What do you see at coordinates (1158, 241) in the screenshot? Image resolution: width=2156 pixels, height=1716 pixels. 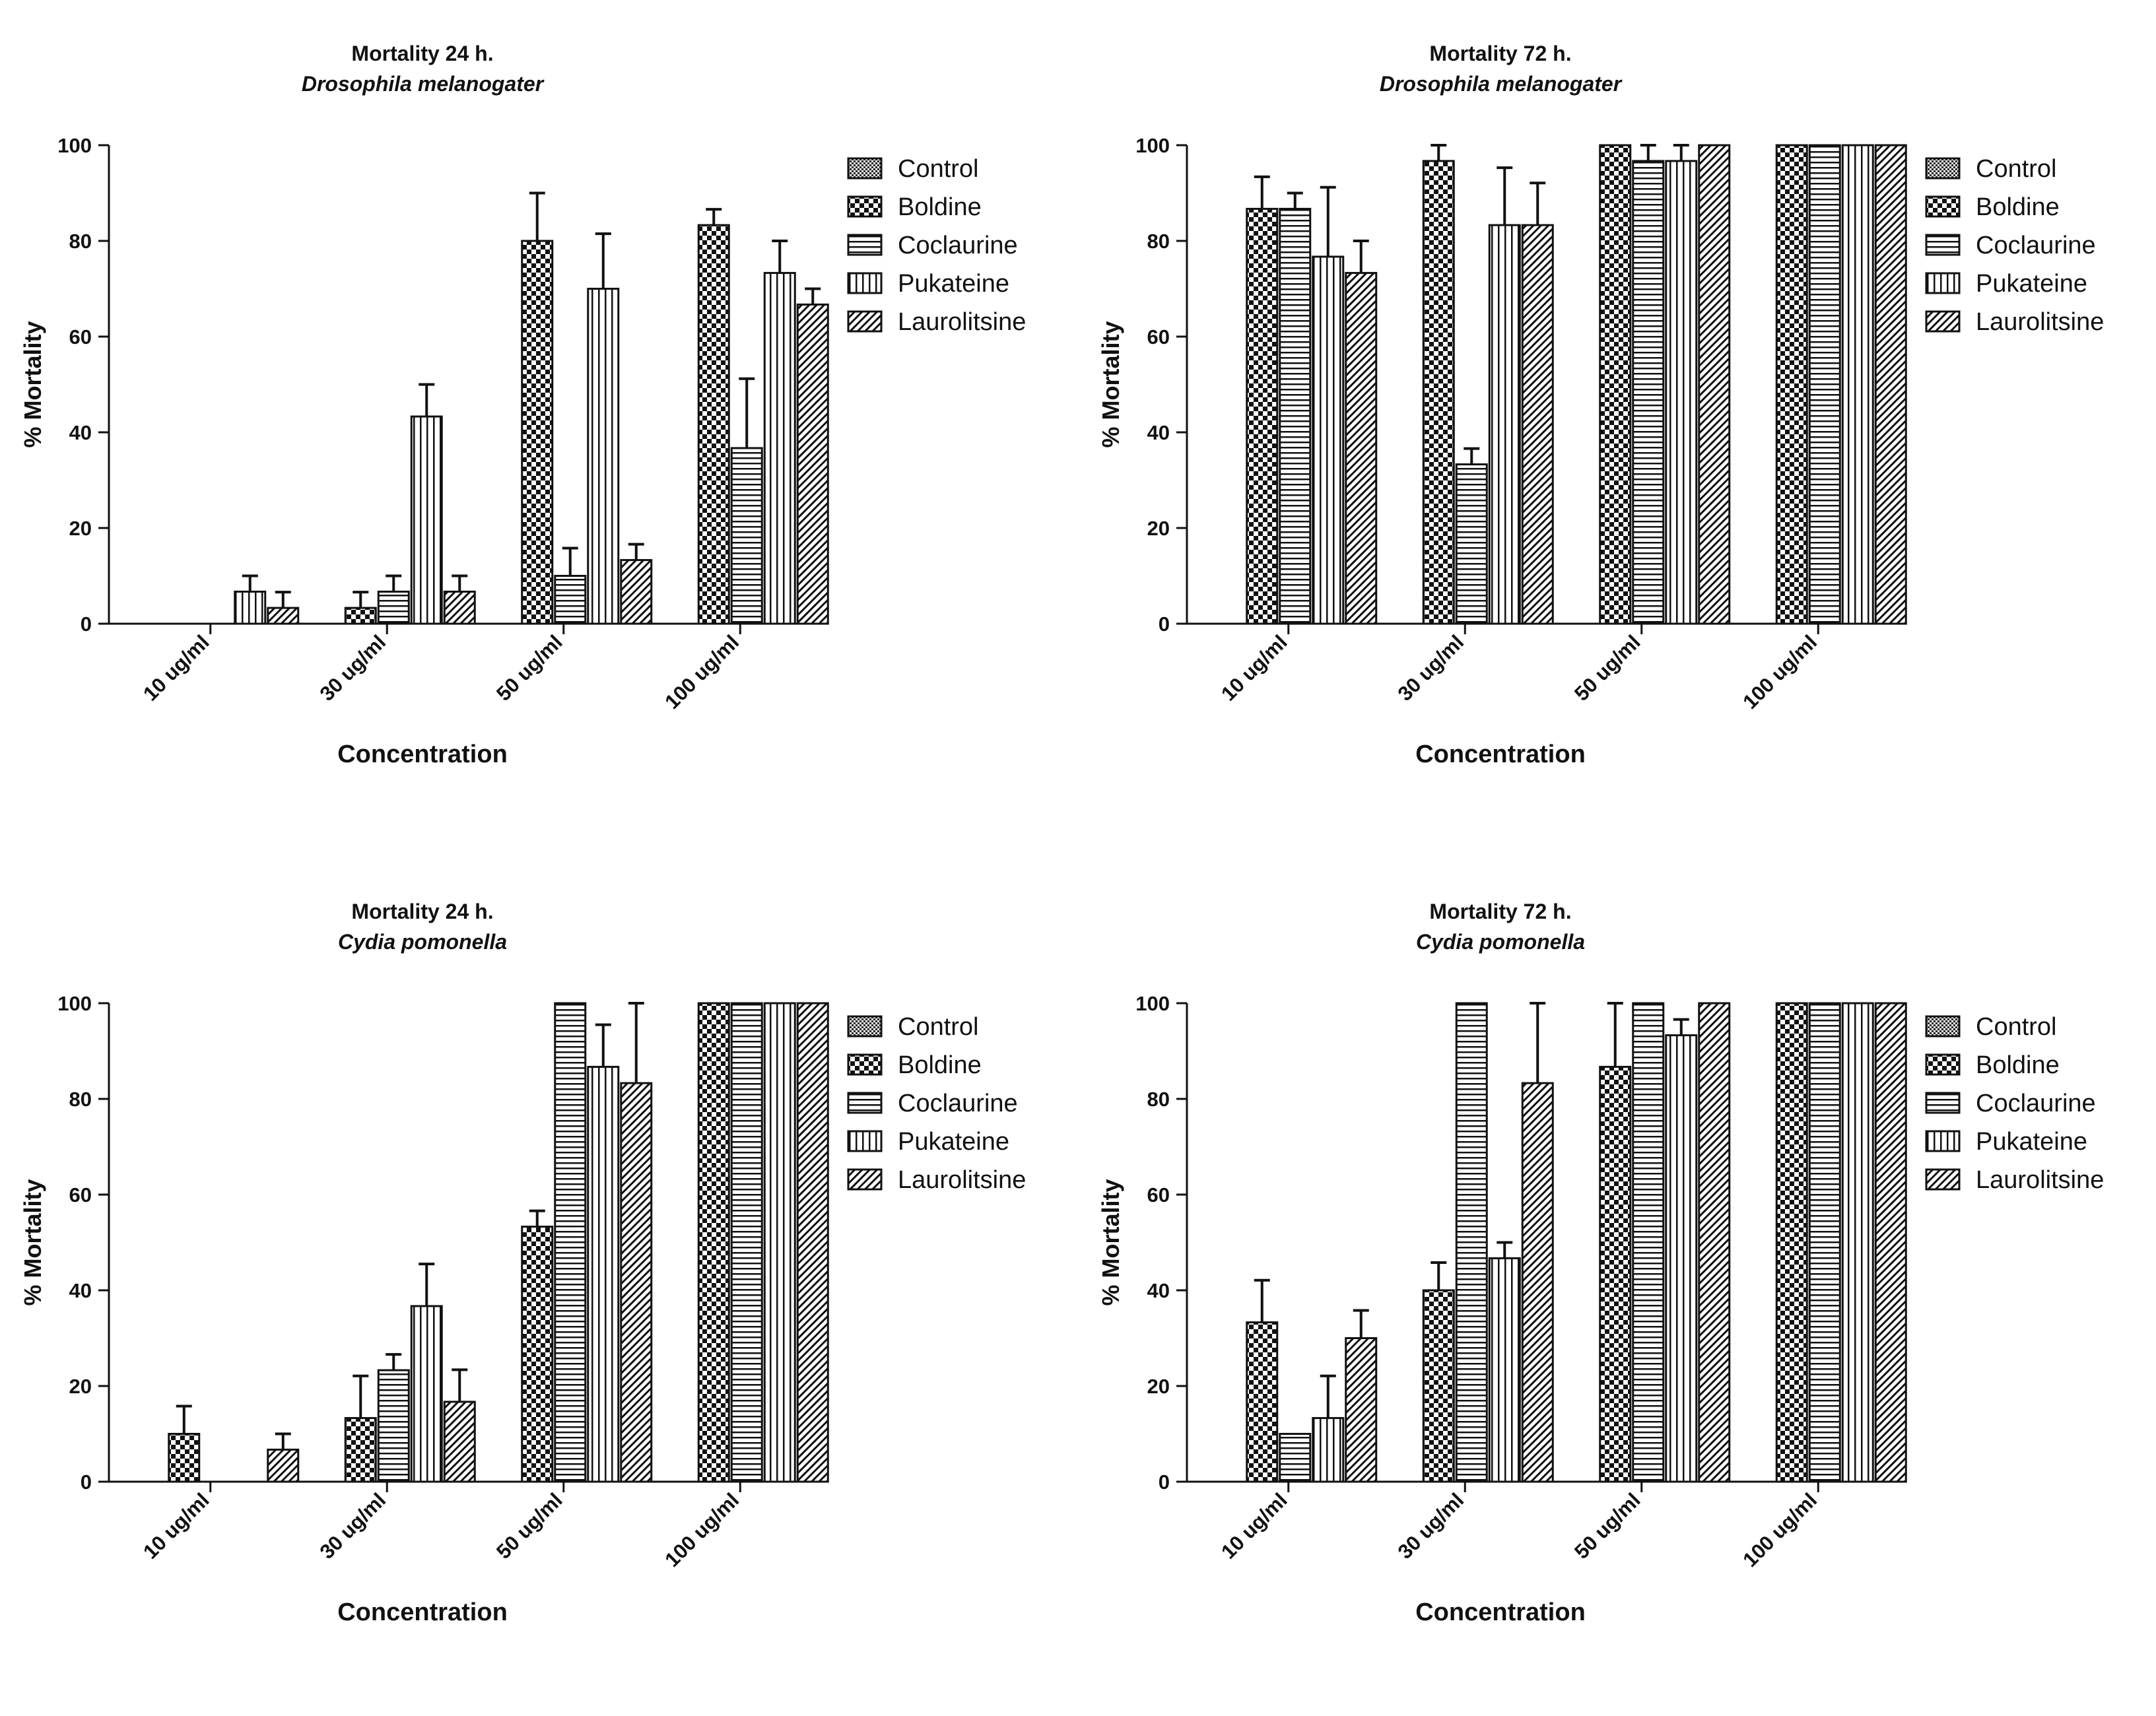 I see `y-tick-label: 80` at bounding box center [1158, 241].